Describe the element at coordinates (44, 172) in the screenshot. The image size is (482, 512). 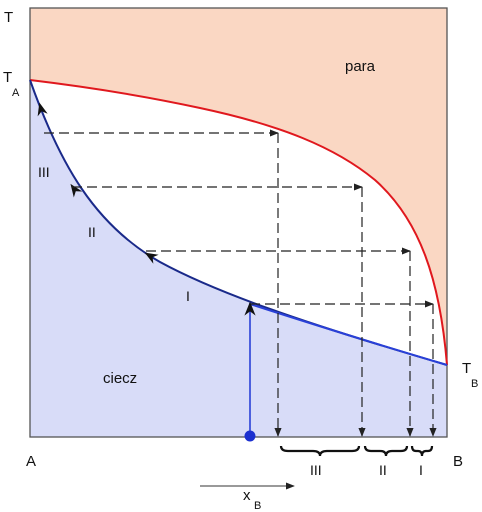
I see `stage-label-III-curve: III` at that location.